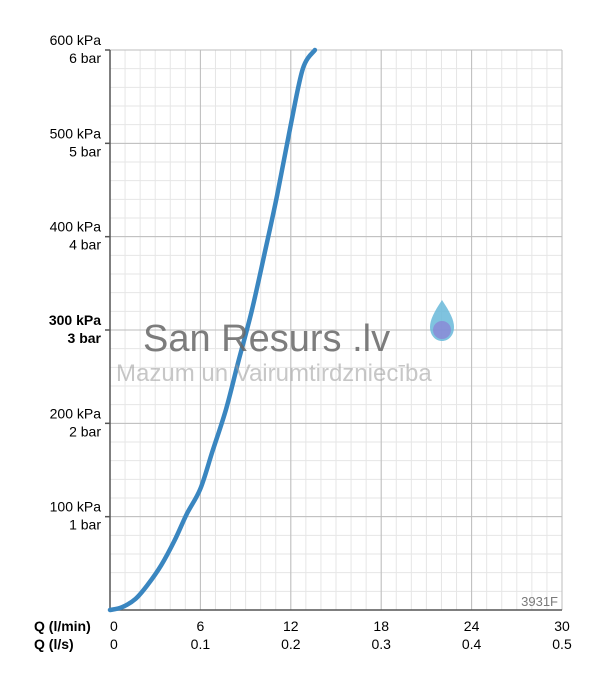 This screenshot has height=698, width=606. Describe the element at coordinates (54, 644) in the screenshot. I see `x-axis-label-secondary: Q (l/s)` at that location.